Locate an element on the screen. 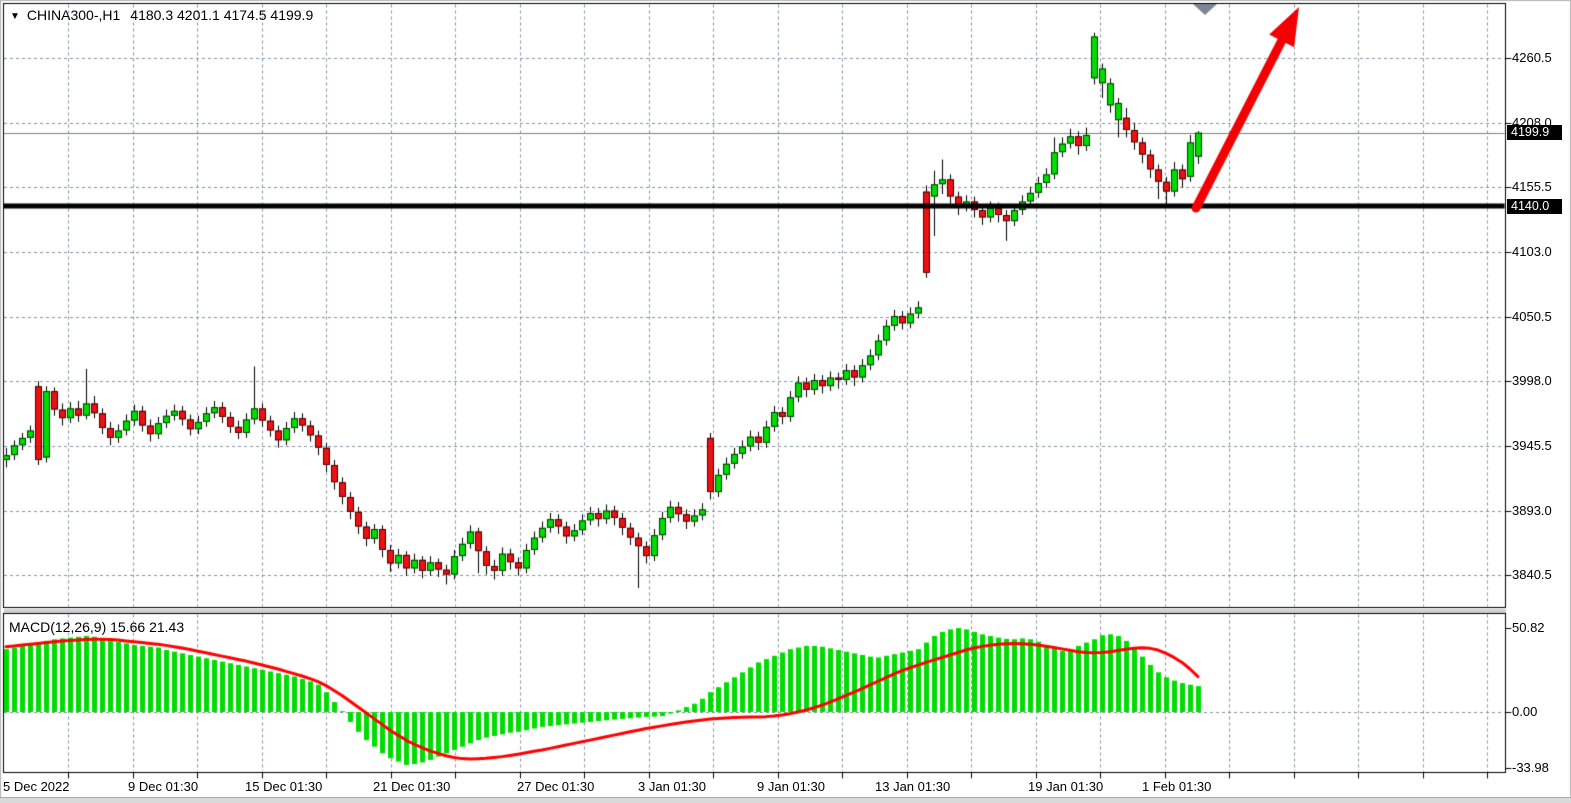 The height and width of the screenshot is (803, 1571). macd-indicator-label: MACD(12,26,9) 15.66 21.43 is located at coordinates (97, 627).